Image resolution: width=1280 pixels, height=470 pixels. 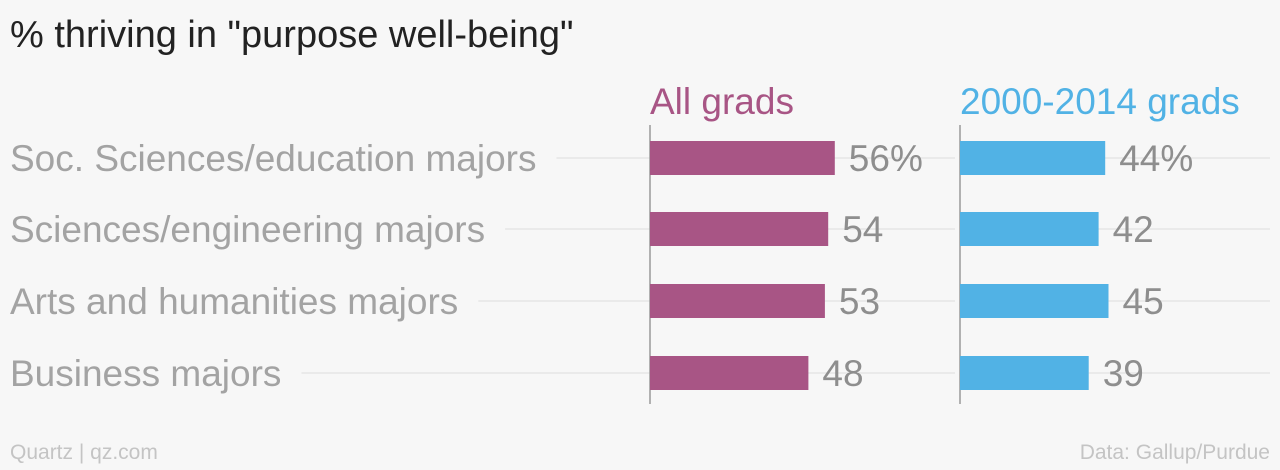 I want to click on value-label: 44%, so click(x=1156, y=158).